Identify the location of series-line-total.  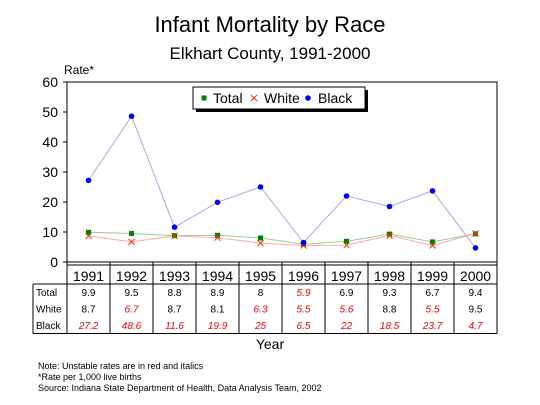
(282, 238).